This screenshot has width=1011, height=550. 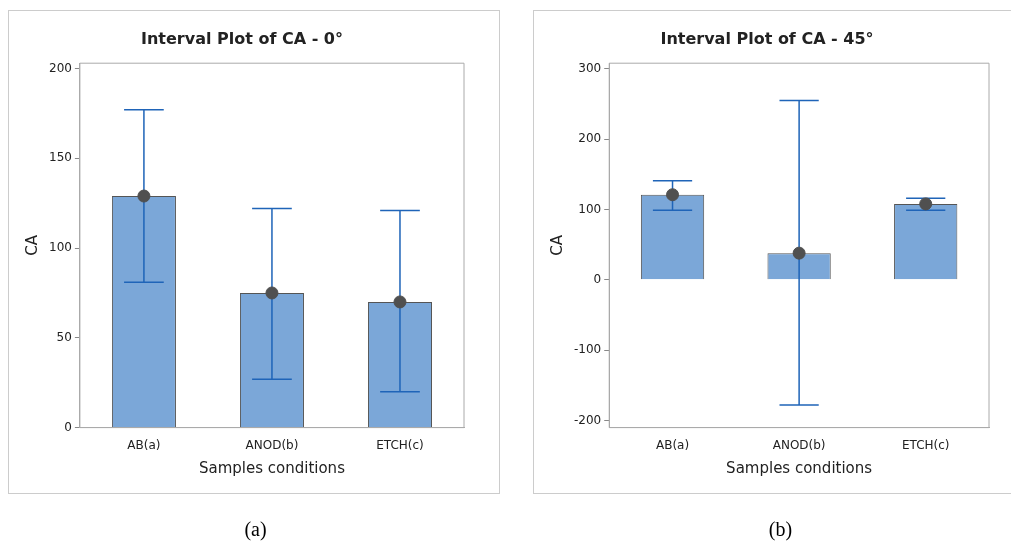 What do you see at coordinates (64, 336) in the screenshot?
I see `y-tick-label: 50` at bounding box center [64, 336].